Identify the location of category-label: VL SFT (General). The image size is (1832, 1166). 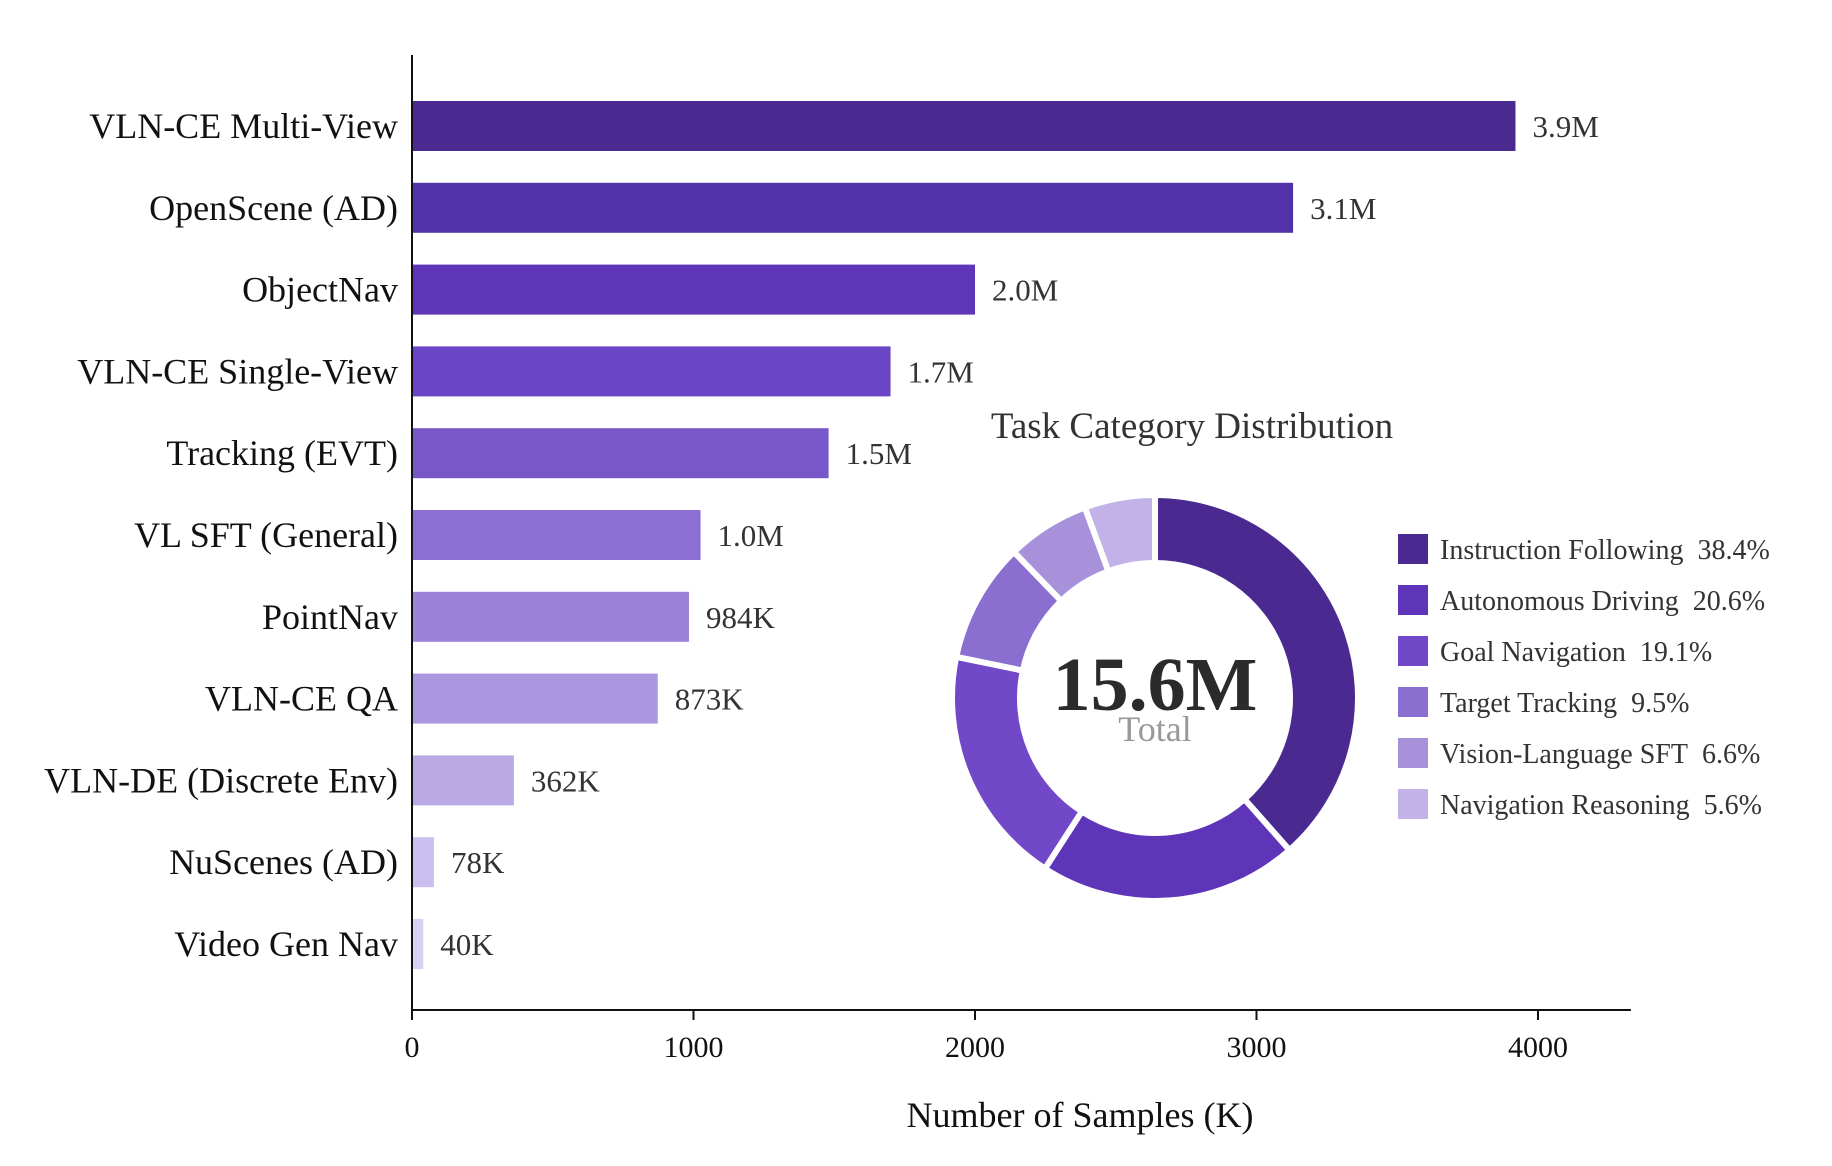
(266, 535).